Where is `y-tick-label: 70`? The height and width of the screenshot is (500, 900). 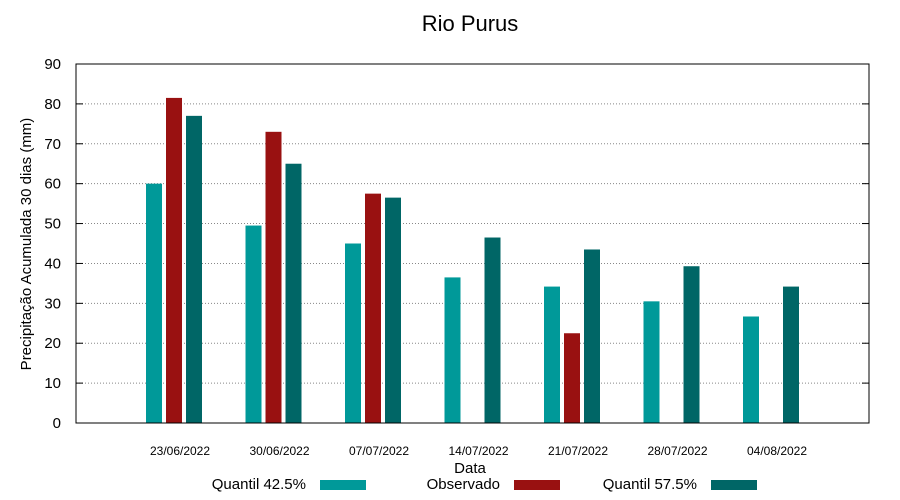 y-tick-label: 70 is located at coordinates (52, 144).